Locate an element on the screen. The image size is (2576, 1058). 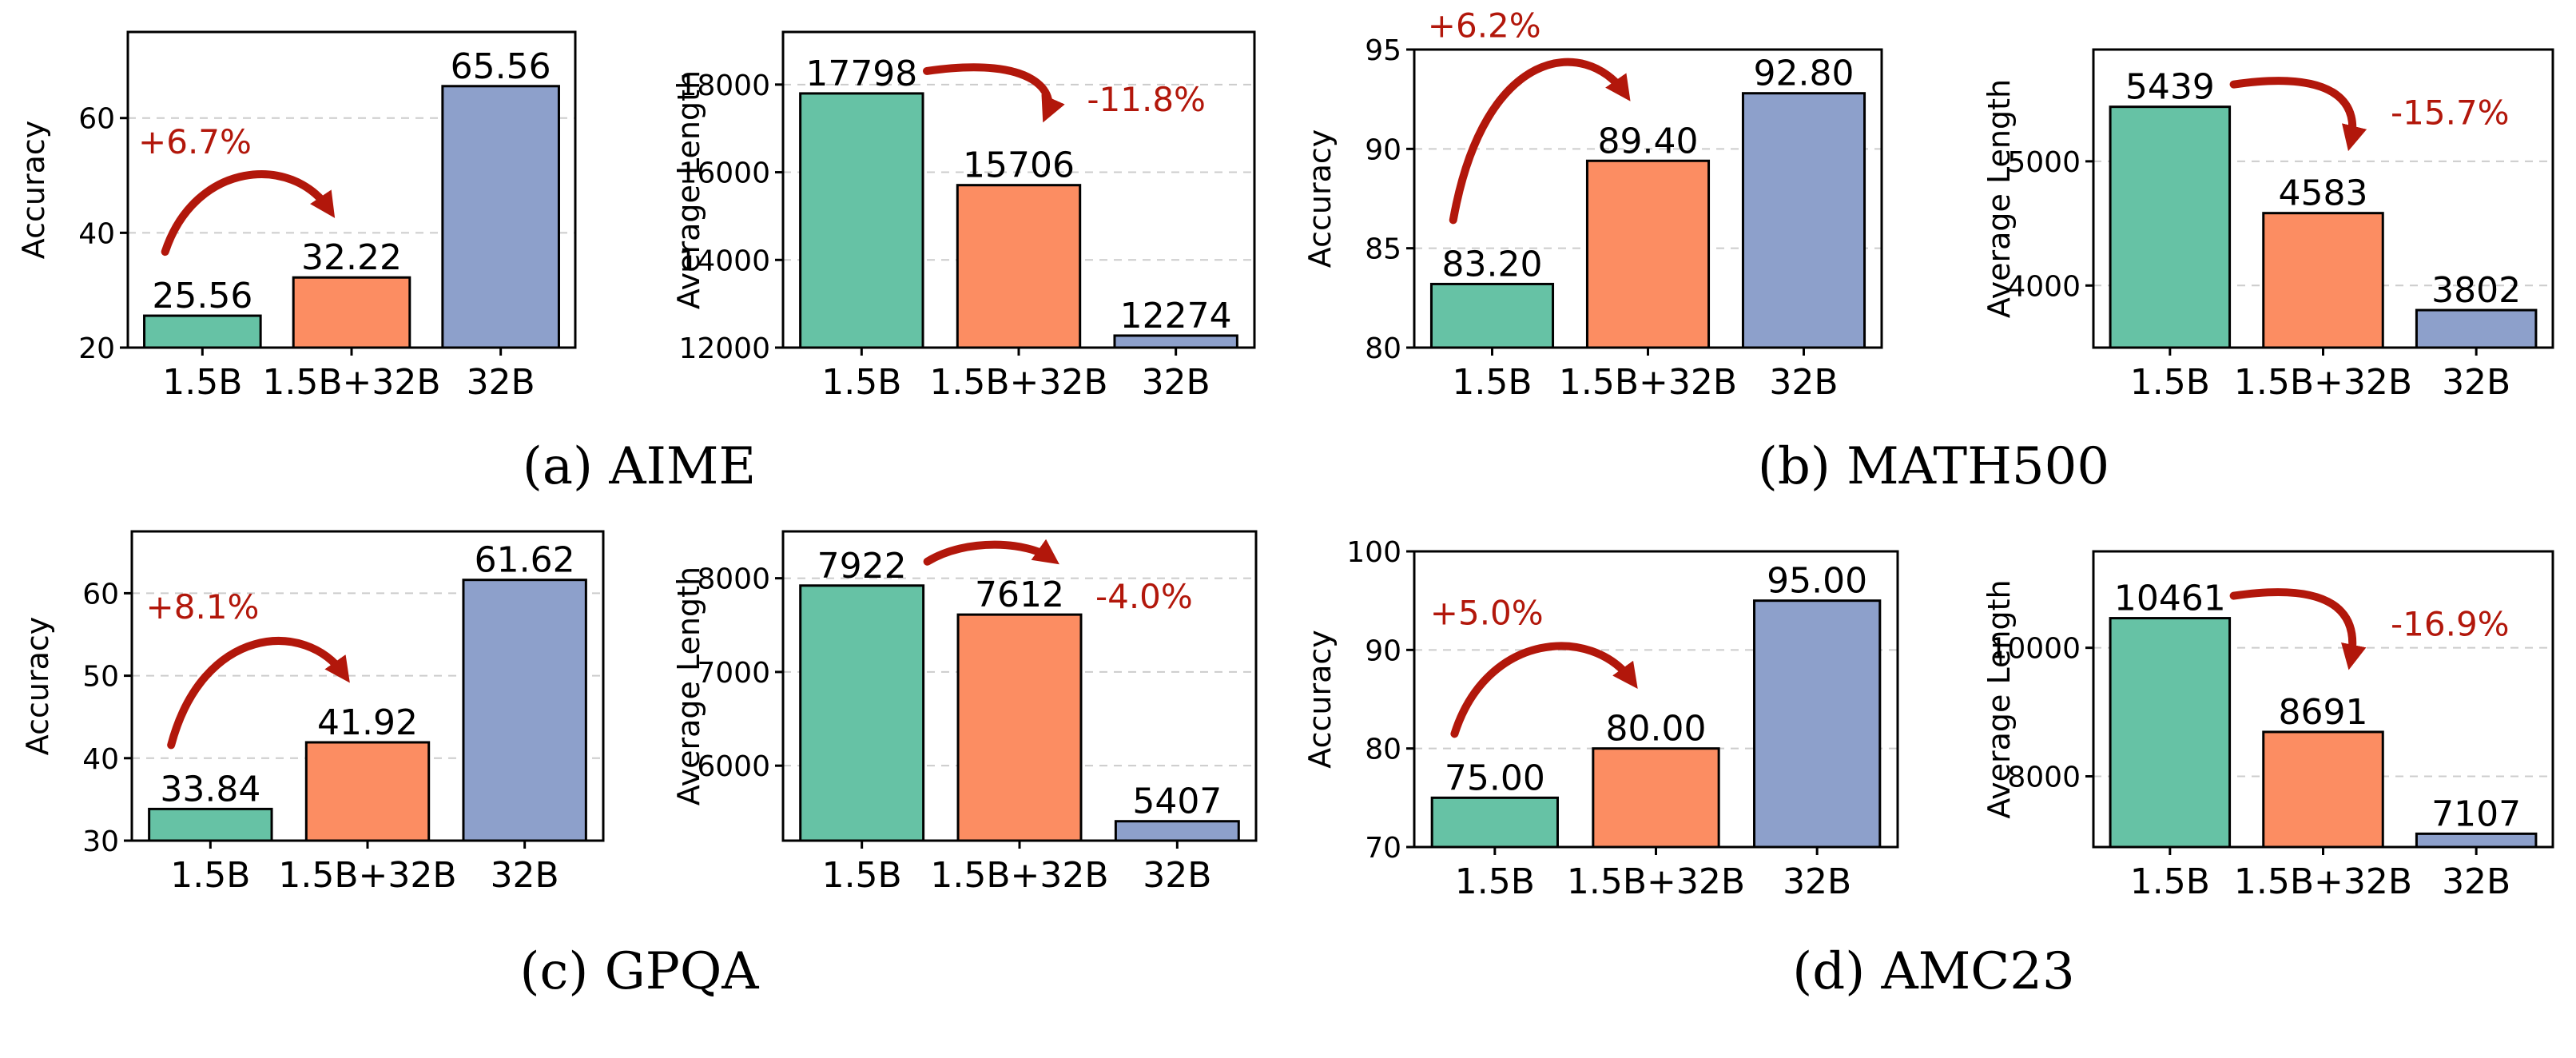
y-tick-label: 70 is located at coordinates (1383, 848).